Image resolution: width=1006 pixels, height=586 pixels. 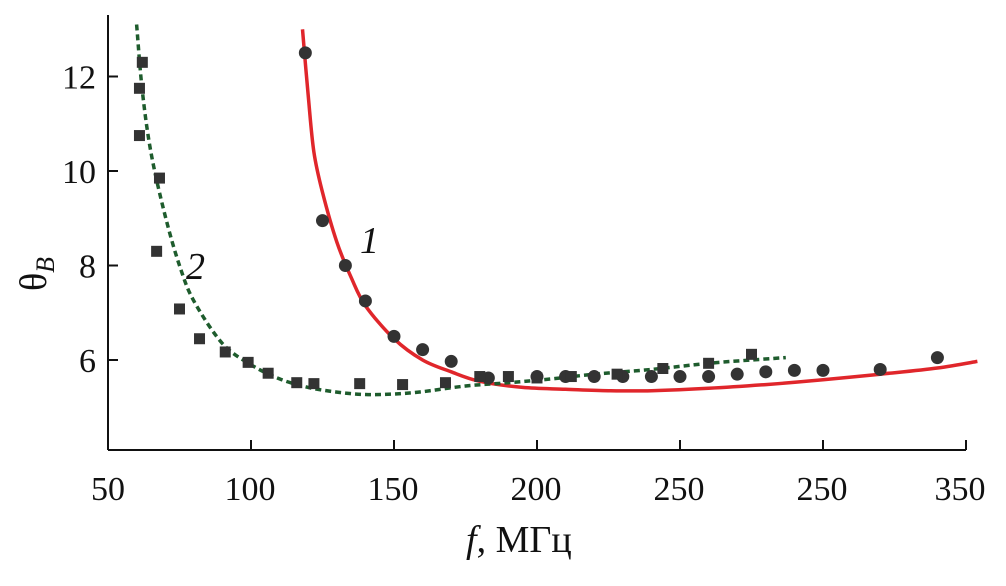 What do you see at coordinates (79, 172) in the screenshot?
I see `y-tick-label: 10` at bounding box center [79, 172].